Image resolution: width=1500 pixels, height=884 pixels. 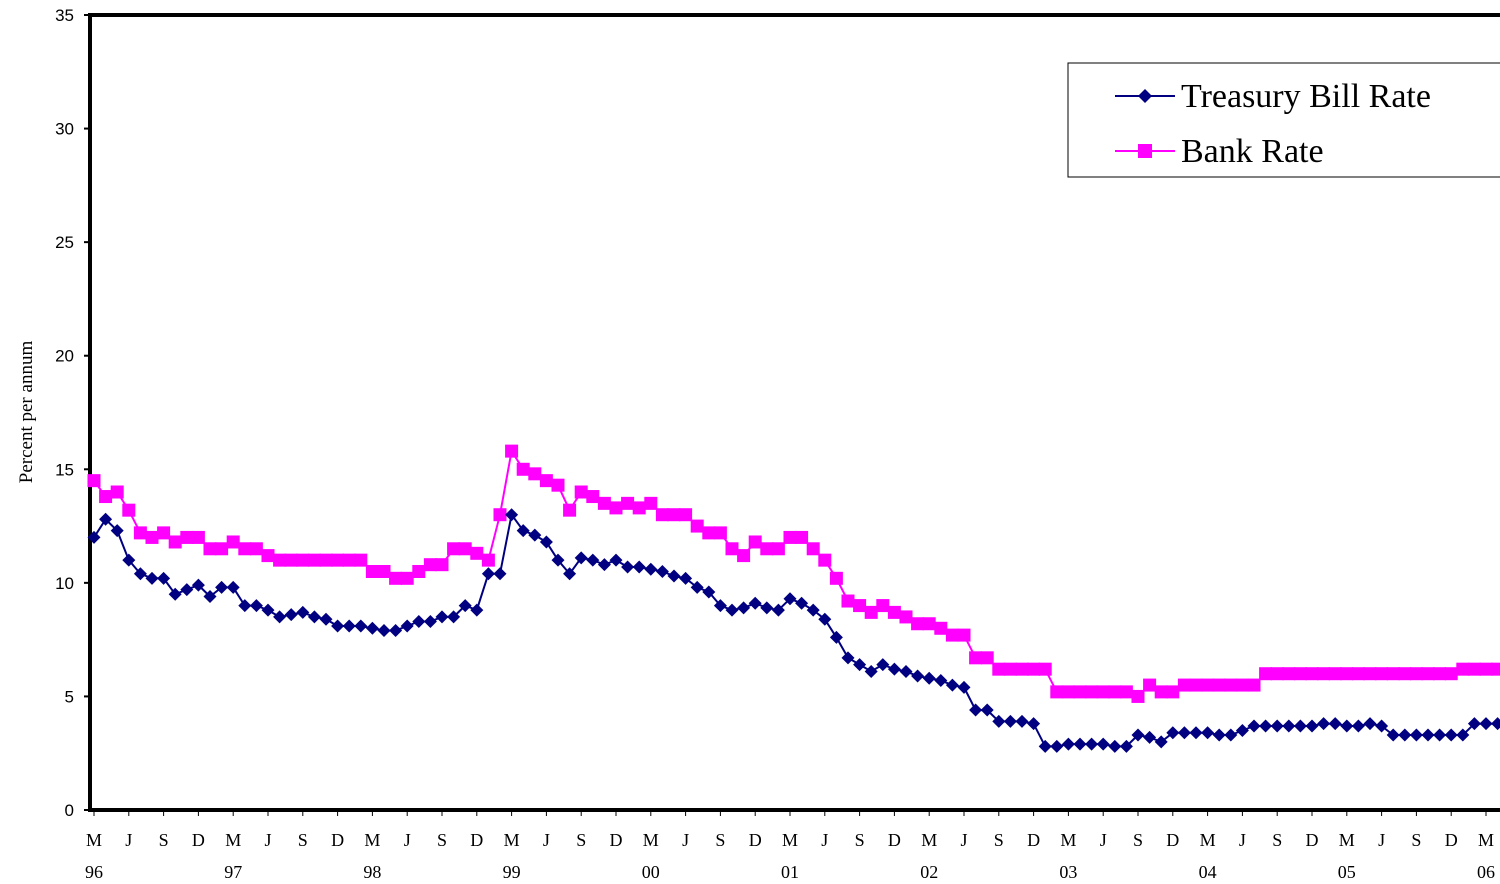 What do you see at coordinates (26, 412) in the screenshot?
I see `y-axis-label: Percent per annum` at bounding box center [26, 412].